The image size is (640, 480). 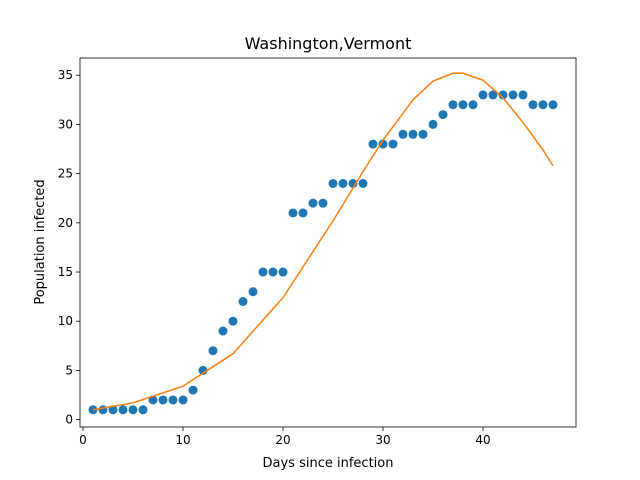 What do you see at coordinates (65, 272) in the screenshot?
I see `y-tick-label: 15` at bounding box center [65, 272].